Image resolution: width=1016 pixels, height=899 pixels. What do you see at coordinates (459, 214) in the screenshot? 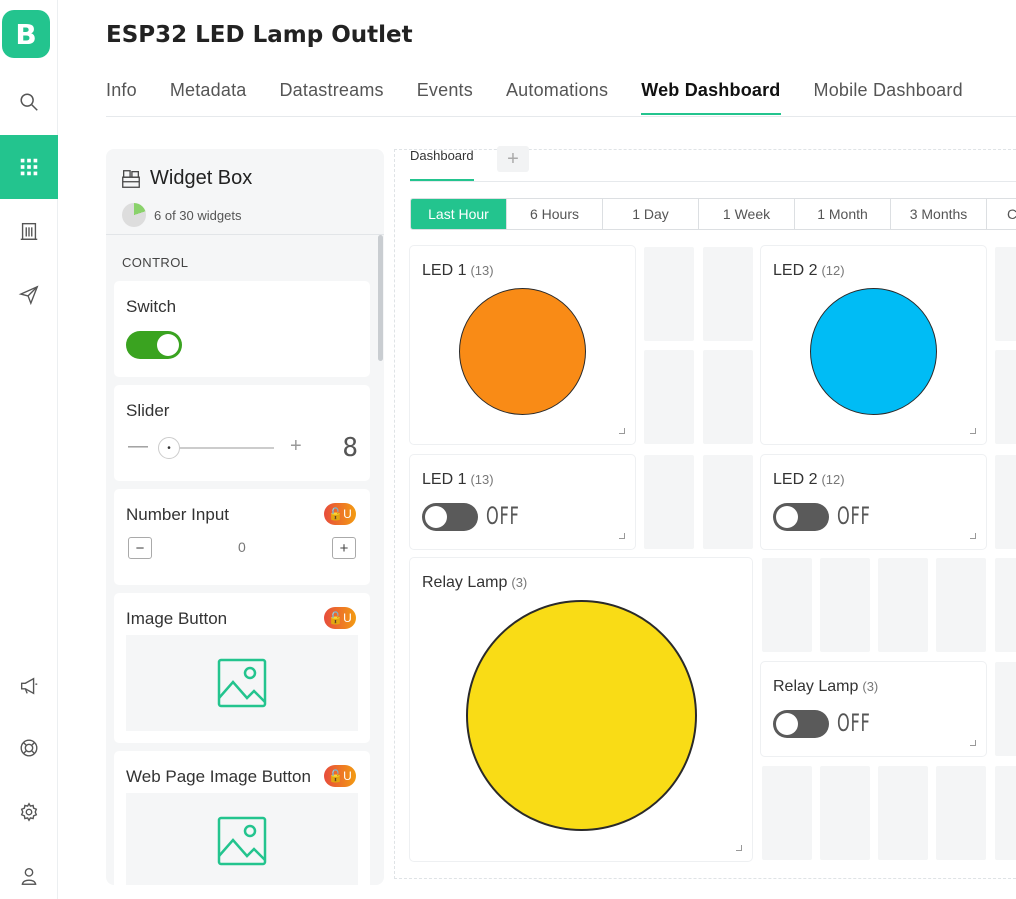
I see `range-last-hour: Last Hour` at bounding box center [459, 214].